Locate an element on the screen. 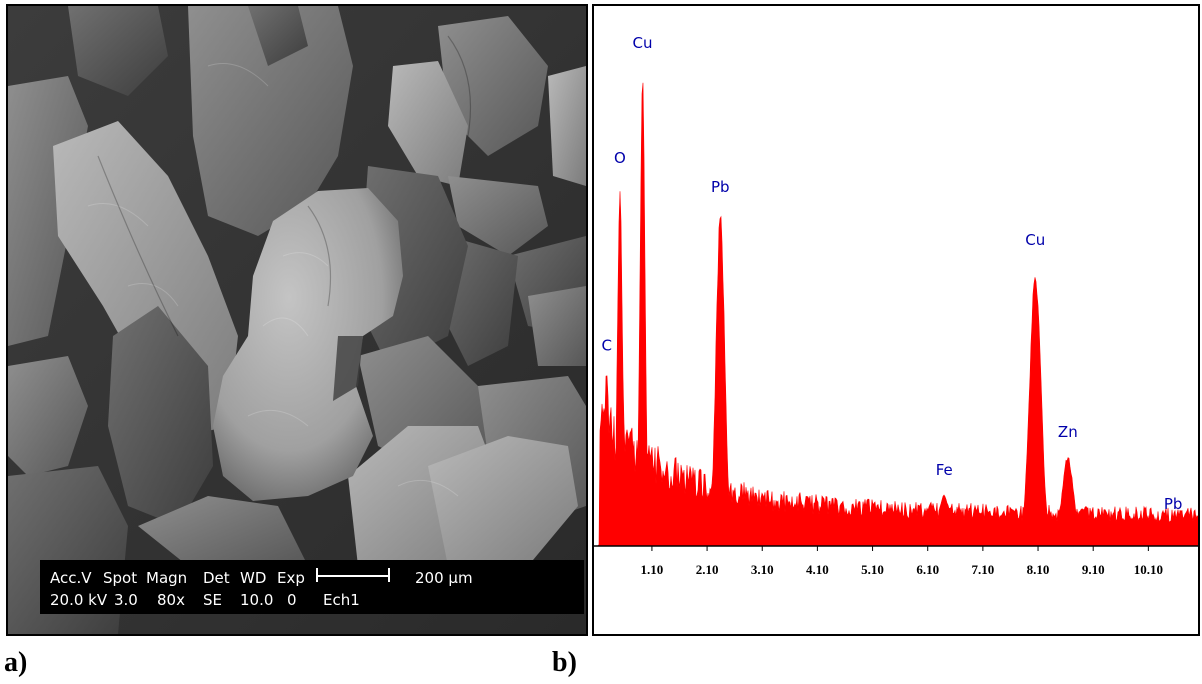 This screenshot has width=1202, height=684. x-tick-label: 2.10 is located at coordinates (707, 569).